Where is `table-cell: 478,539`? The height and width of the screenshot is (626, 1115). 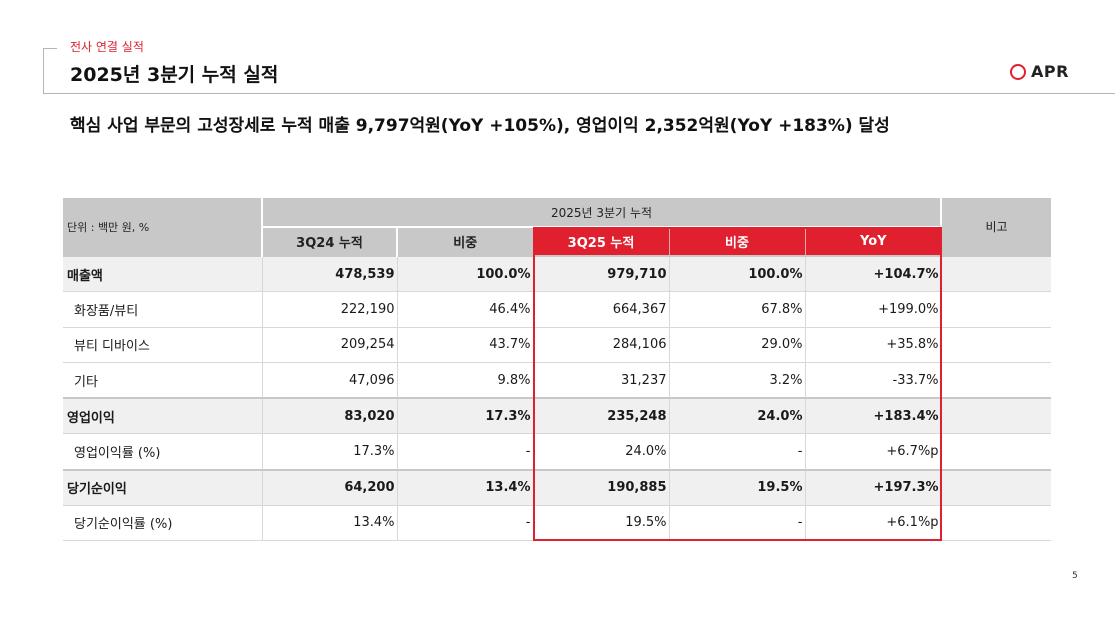 table-cell: 478,539 is located at coordinates (329, 274).